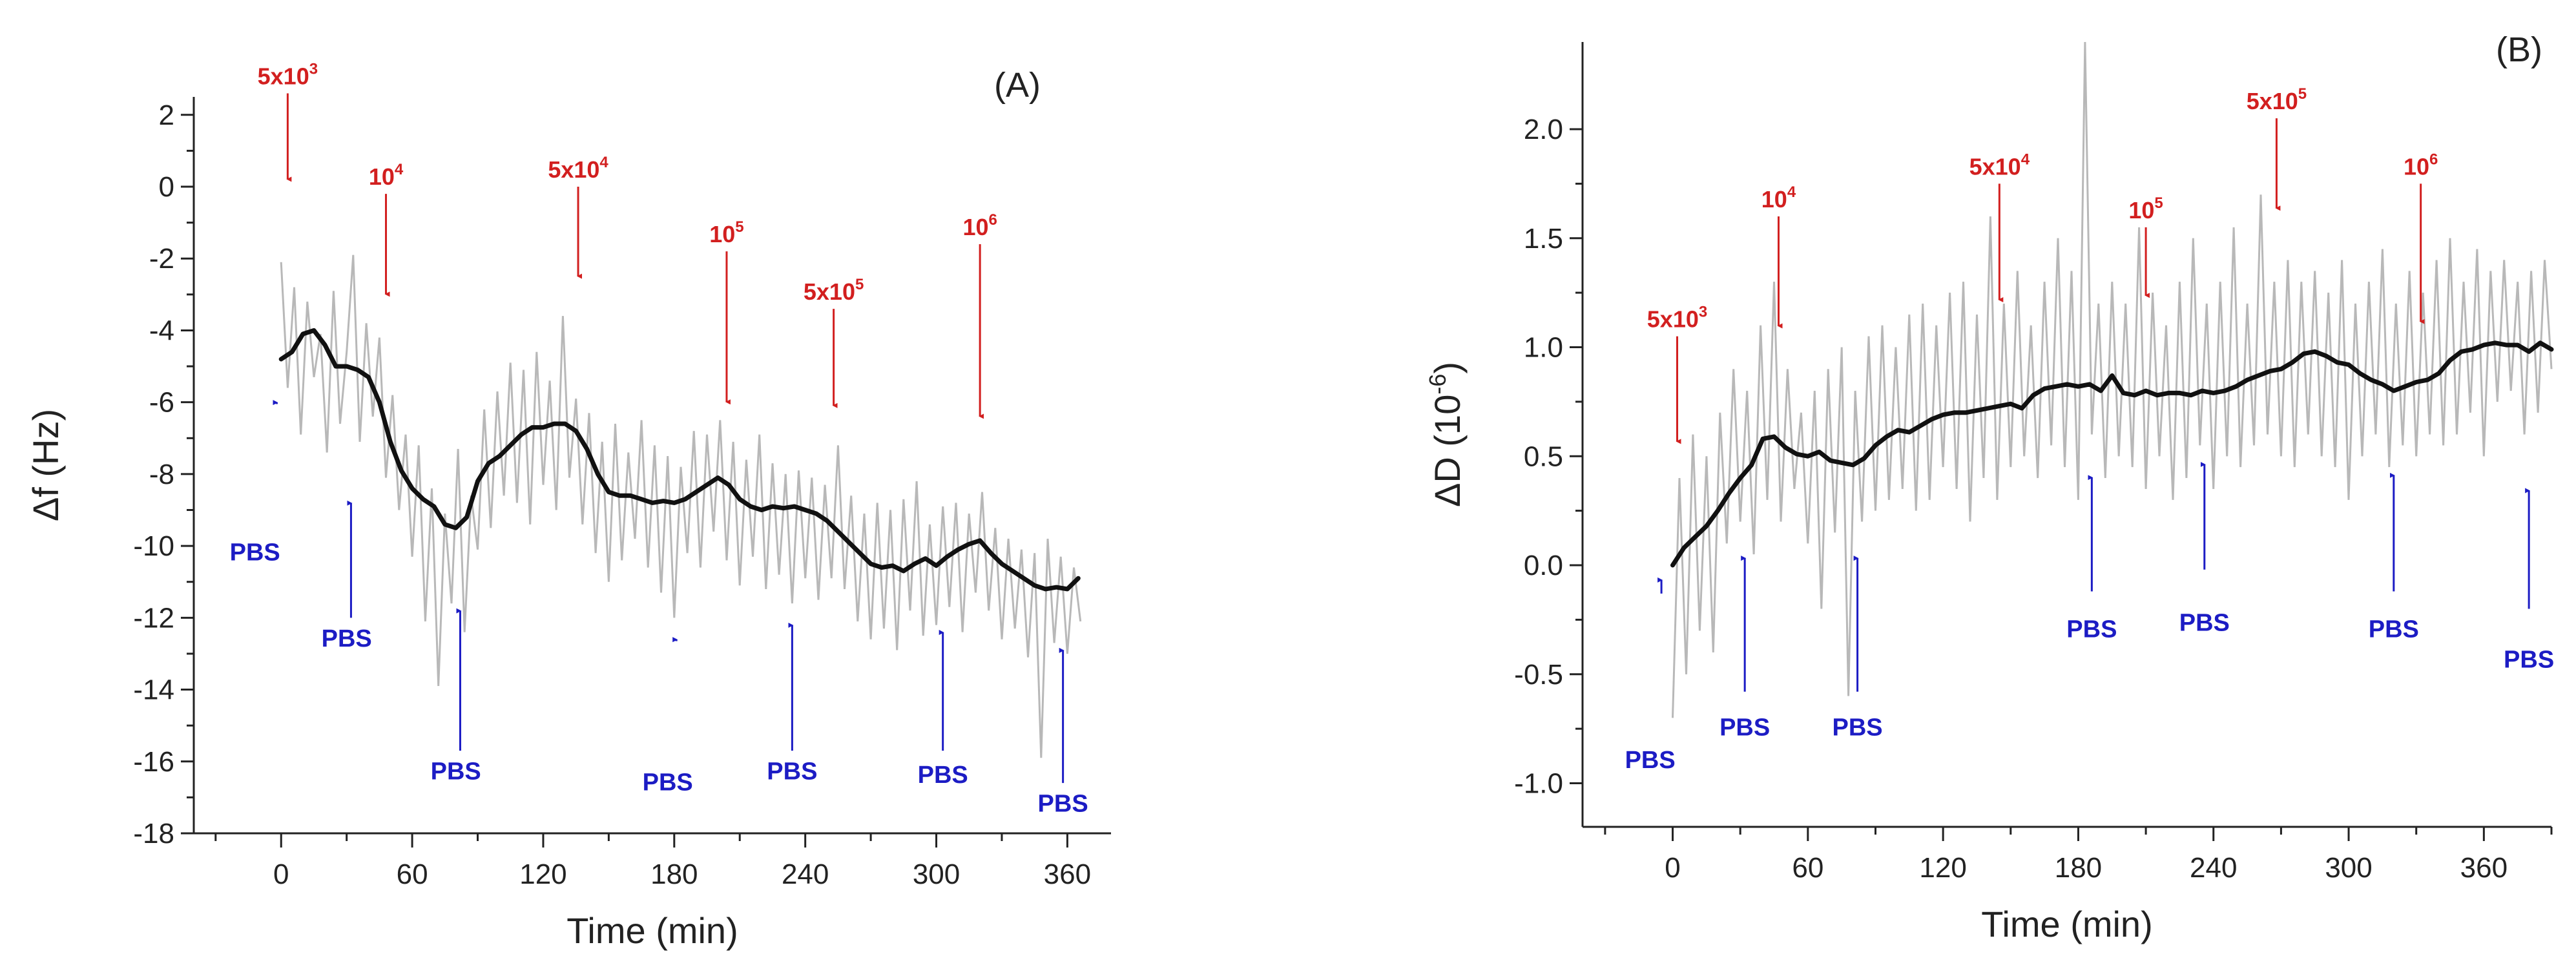 The image size is (2576, 978). Describe the element at coordinates (1447, 368) in the screenshot. I see `y-axis-title-close: )` at that location.